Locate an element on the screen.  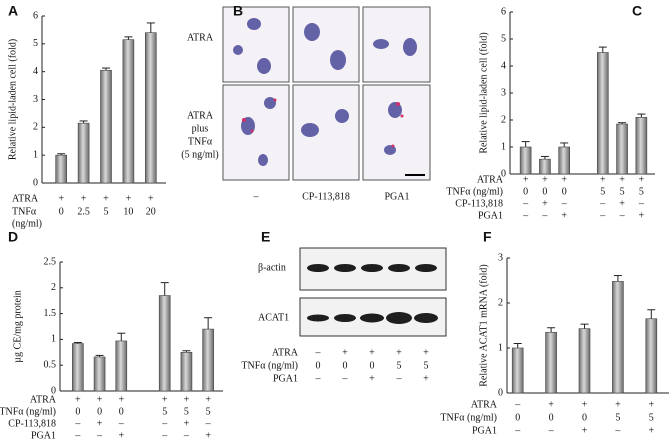
y-tick-label: 6 is located at coordinates (503, 11).